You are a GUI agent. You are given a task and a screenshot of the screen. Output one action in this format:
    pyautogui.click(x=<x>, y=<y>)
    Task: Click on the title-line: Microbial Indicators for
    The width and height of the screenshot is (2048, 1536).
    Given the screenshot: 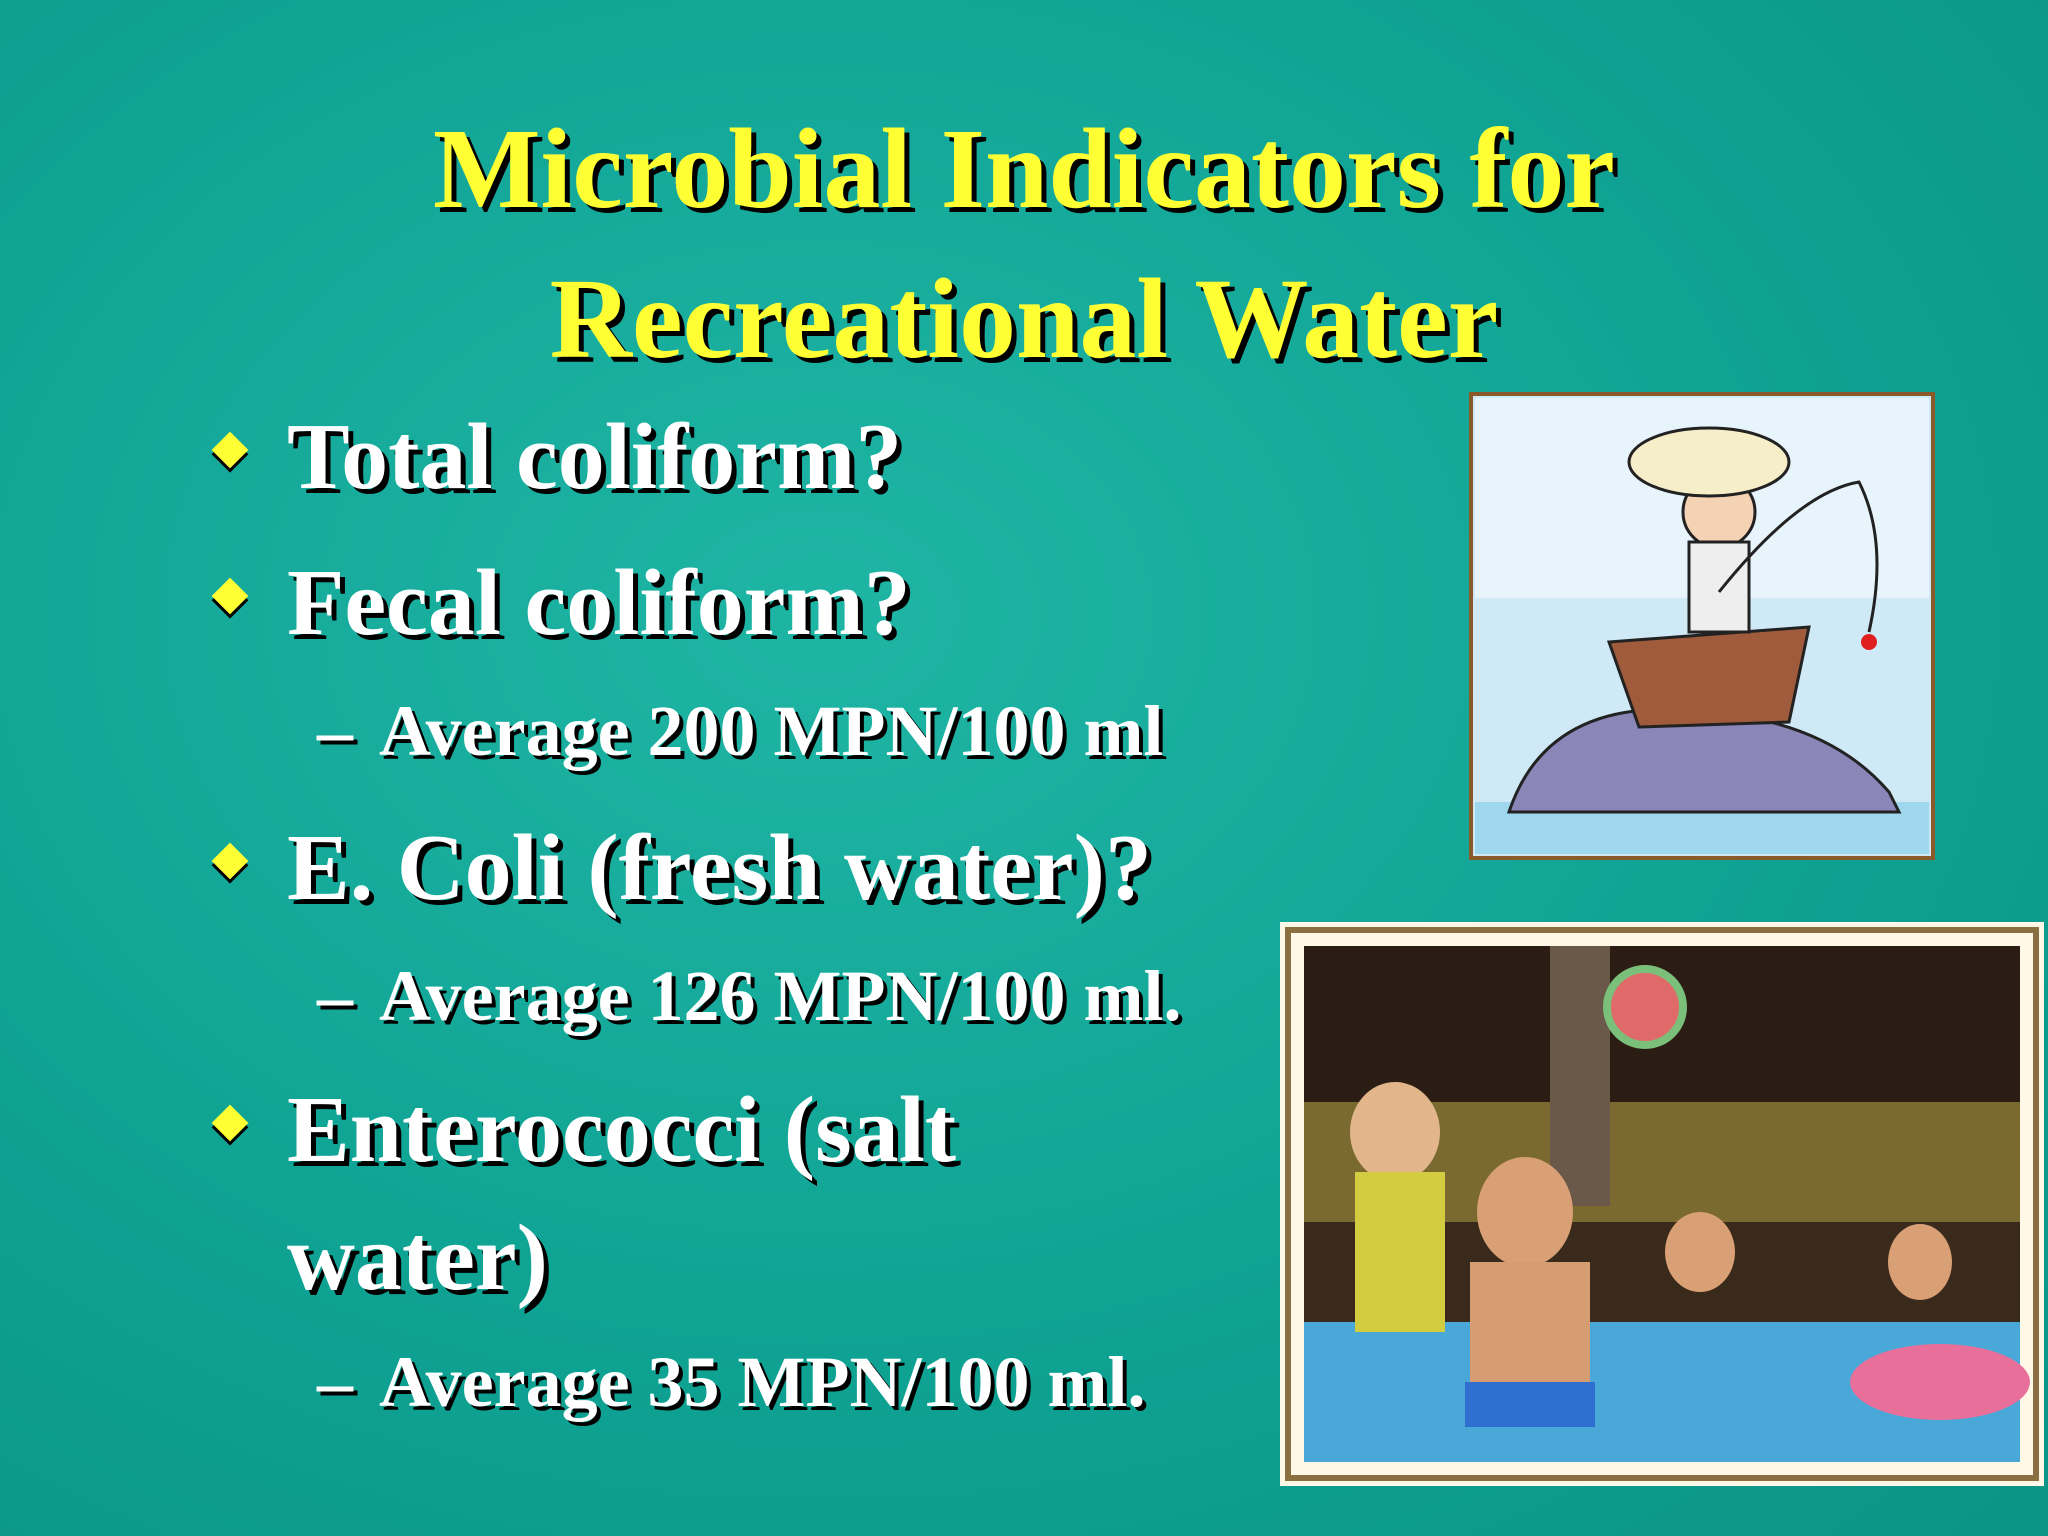 What is the action you would take?
    pyautogui.click(x=1024, y=168)
    